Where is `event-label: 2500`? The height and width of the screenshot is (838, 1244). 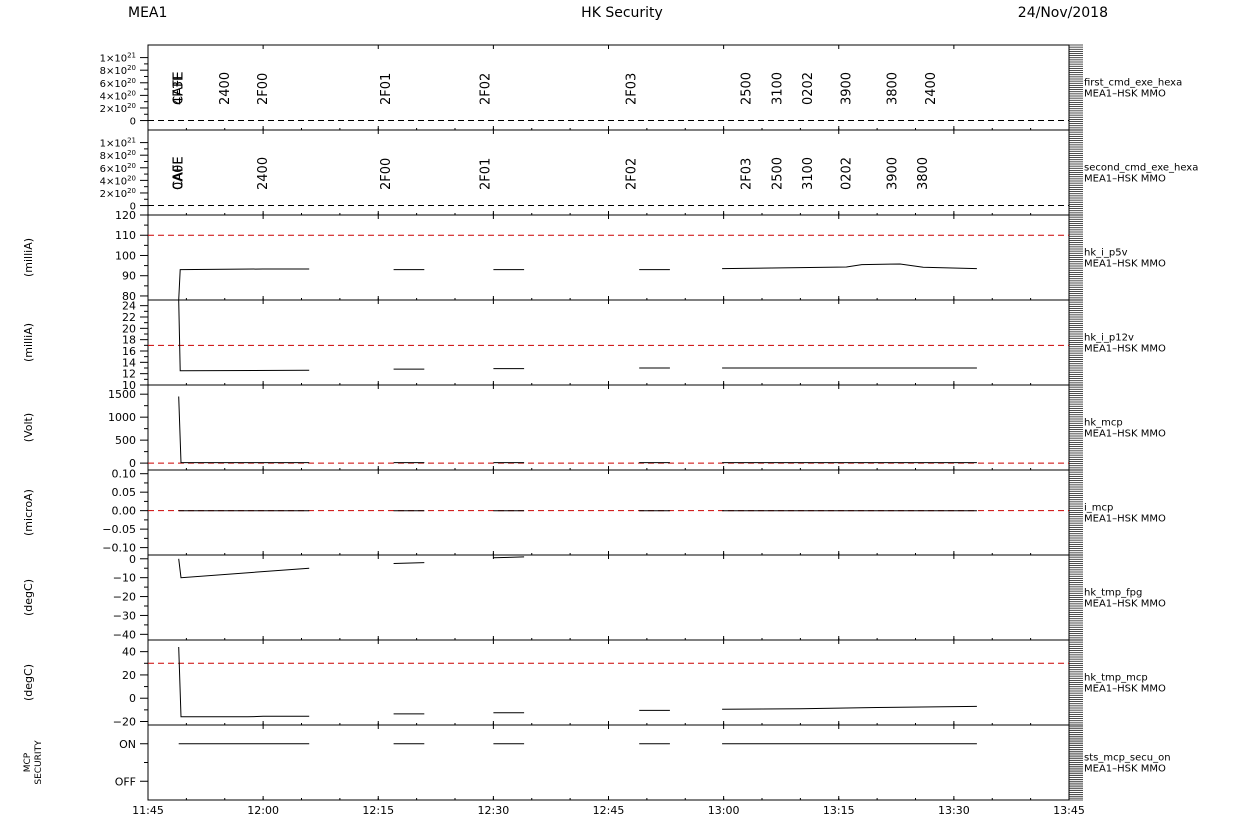
event-label: 2500 is located at coordinates (747, 88).